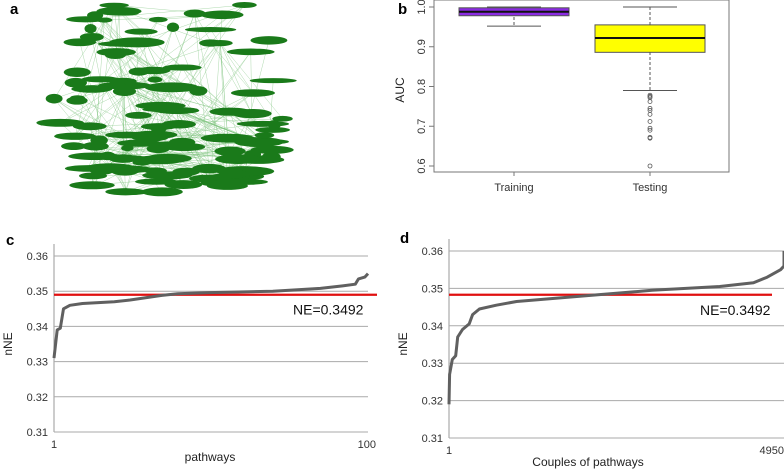 Image resolution: width=784 pixels, height=476 pixels. What do you see at coordinates (422, 7) in the screenshot?
I see `y-tick-label: 1.0` at bounding box center [422, 7].